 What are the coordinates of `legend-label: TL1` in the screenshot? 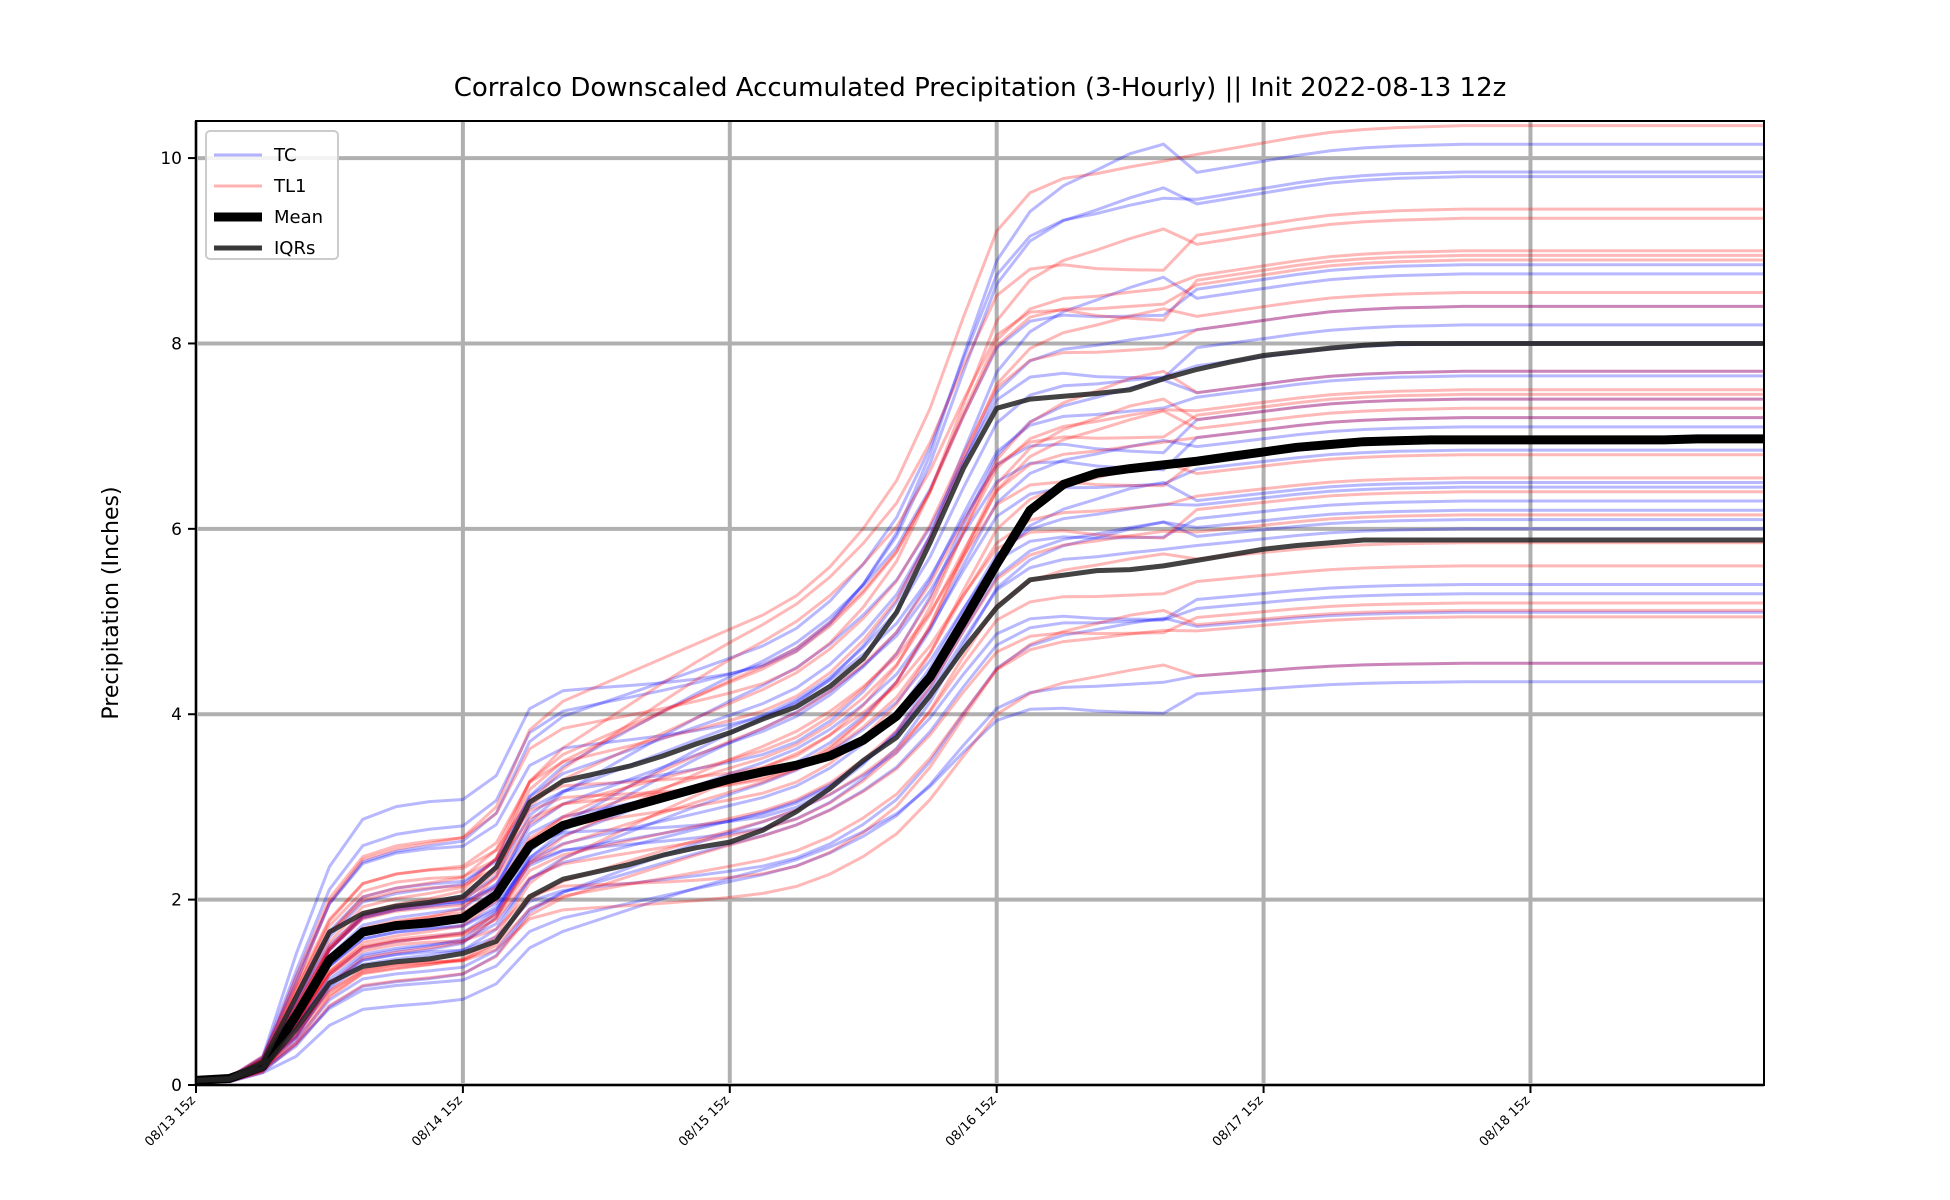 It's located at (289, 186).